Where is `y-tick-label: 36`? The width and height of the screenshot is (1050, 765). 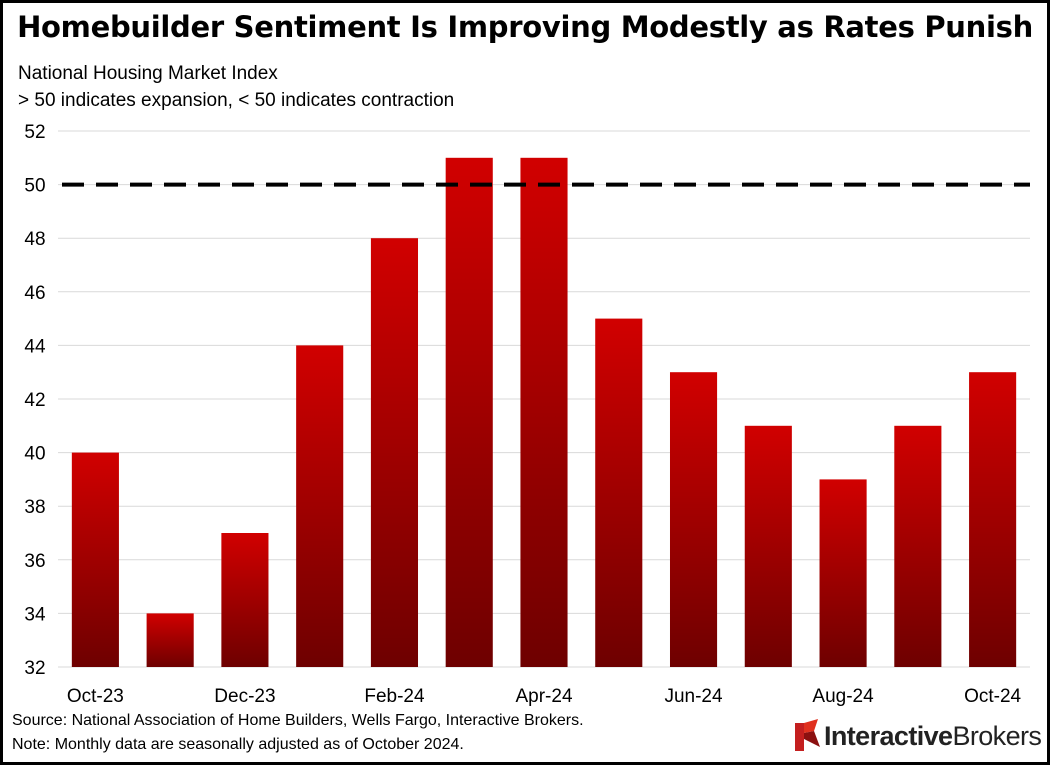
y-tick-label: 36 is located at coordinates (34, 561).